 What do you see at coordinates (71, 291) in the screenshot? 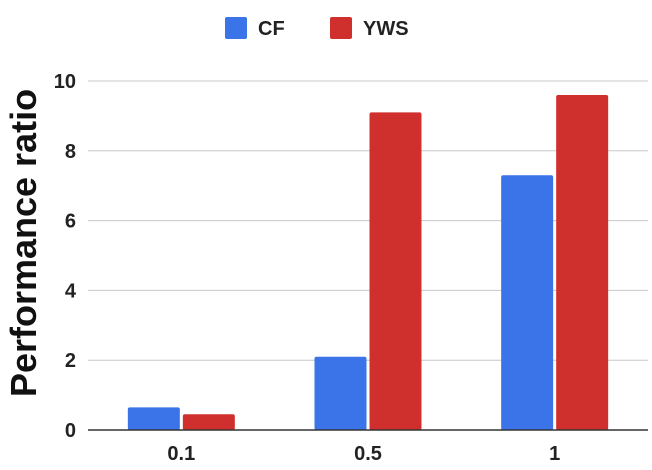
I see `y-tick-label: 4` at bounding box center [71, 291].